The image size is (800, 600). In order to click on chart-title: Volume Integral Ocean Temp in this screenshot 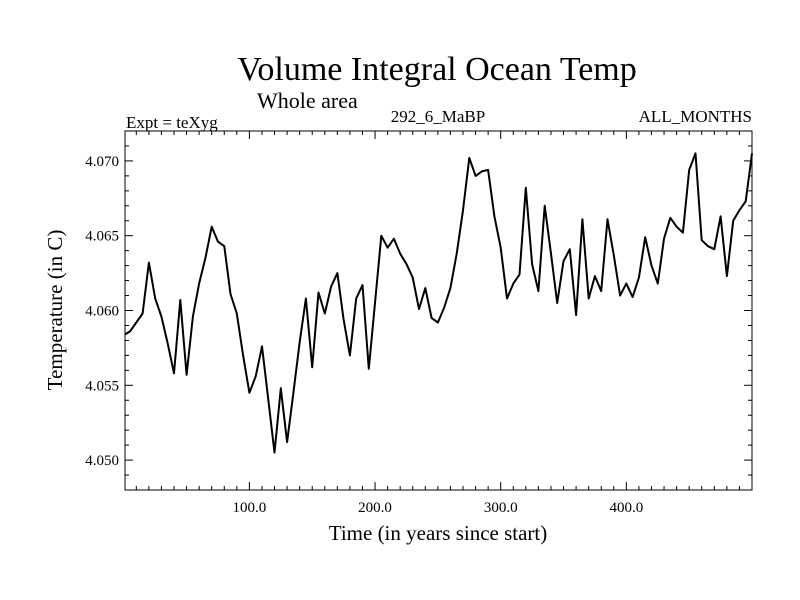, I will do `click(437, 69)`.